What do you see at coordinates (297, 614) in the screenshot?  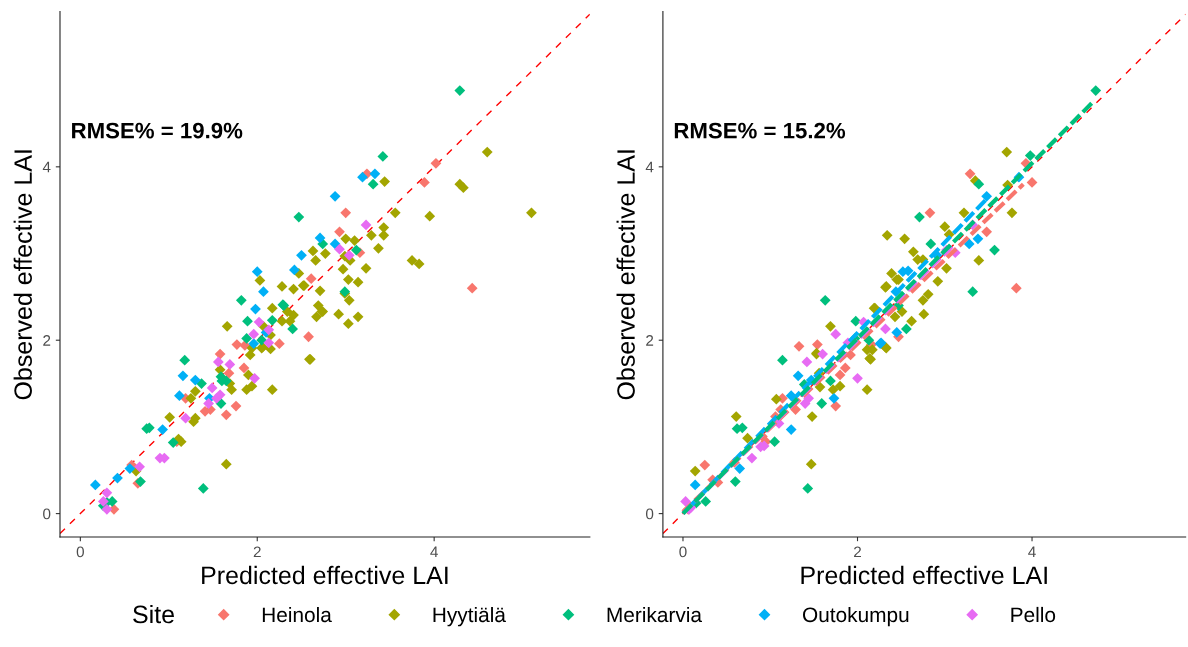 I see `legend-label: Heinola` at bounding box center [297, 614].